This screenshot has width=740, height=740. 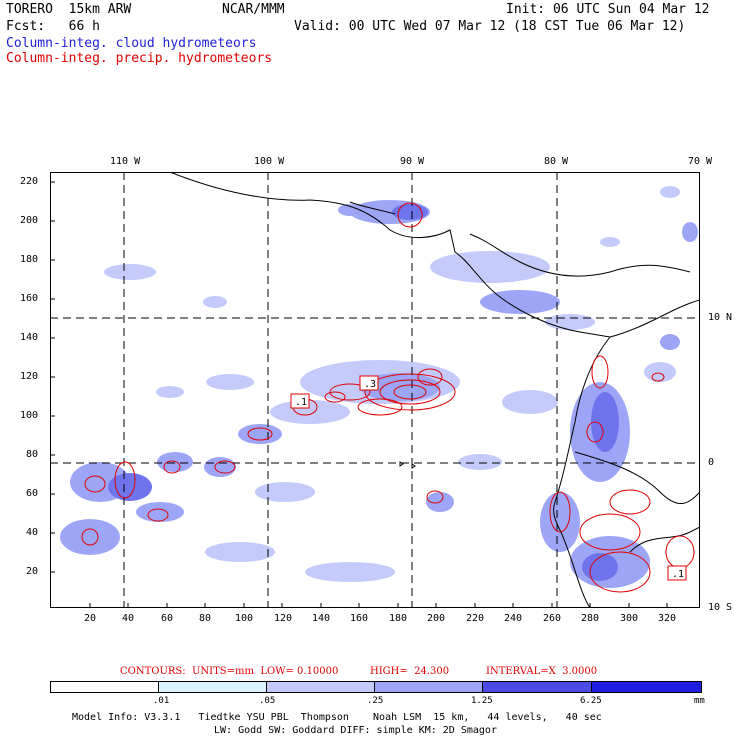 What do you see at coordinates (321, 618) in the screenshot?
I see `x-tick-140: 140` at bounding box center [321, 618].